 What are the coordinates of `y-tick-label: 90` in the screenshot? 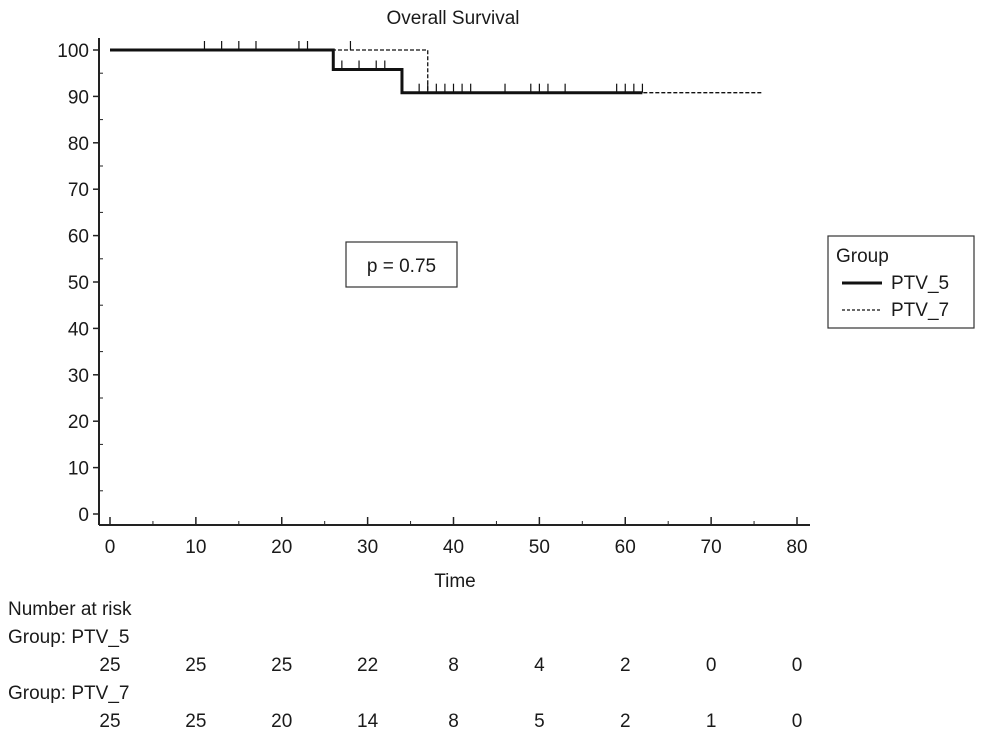 It's located at (78, 97).